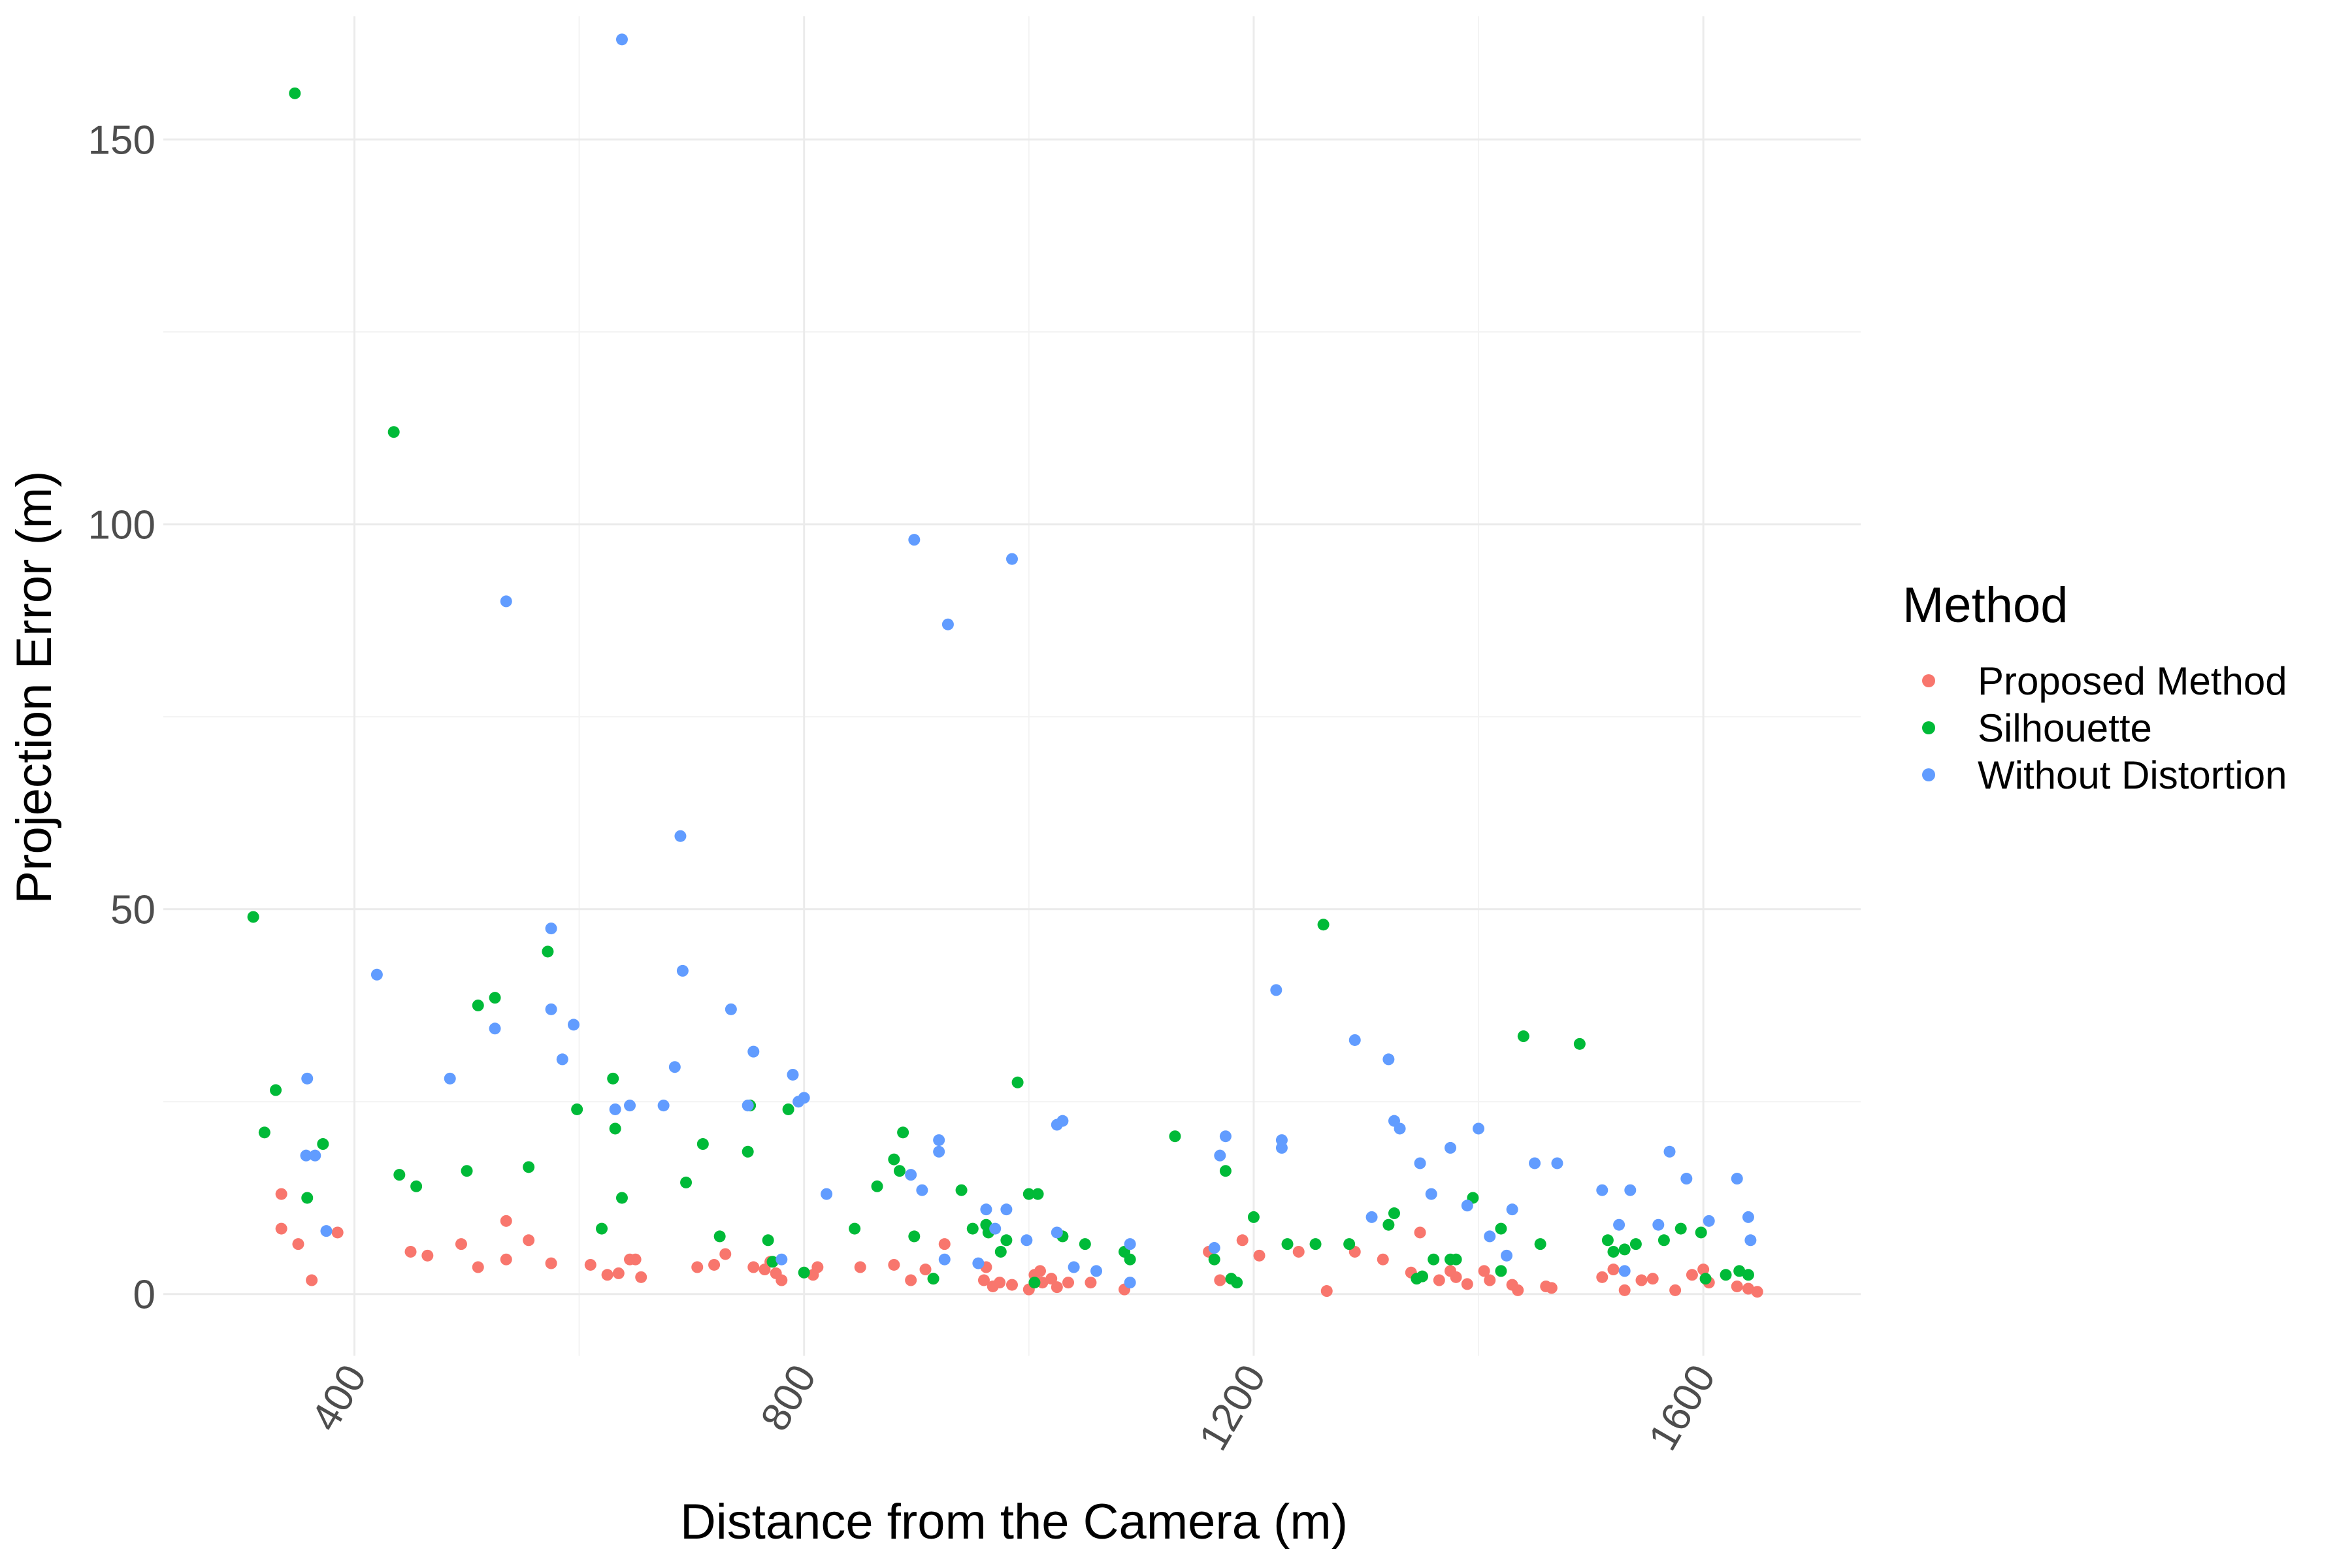  Describe the element at coordinates (34, 687) in the screenshot. I see `y-axis-title: Projection Error (m)` at that location.